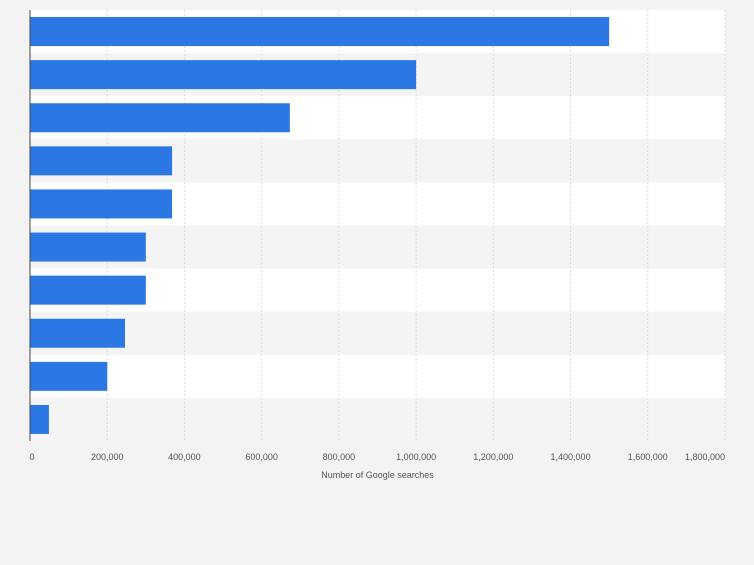 This screenshot has width=754, height=565. I want to click on x-tick-label: 1,400,000, so click(571, 457).